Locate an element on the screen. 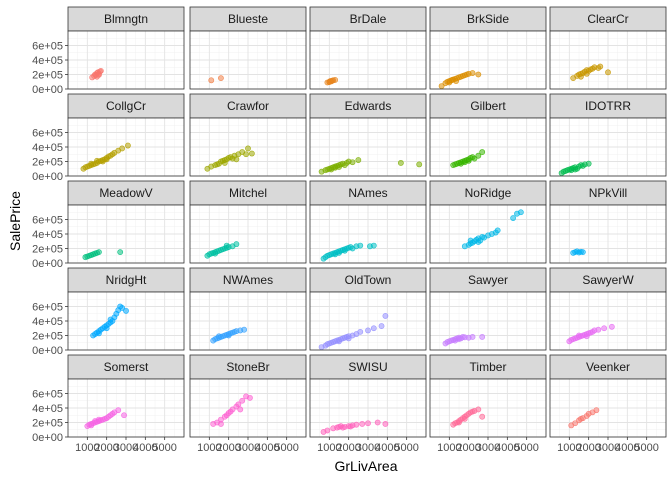  facet-panel: MeadowV 0e+00 2e+05 4e+05 6e+05 is located at coordinates (108, 225).